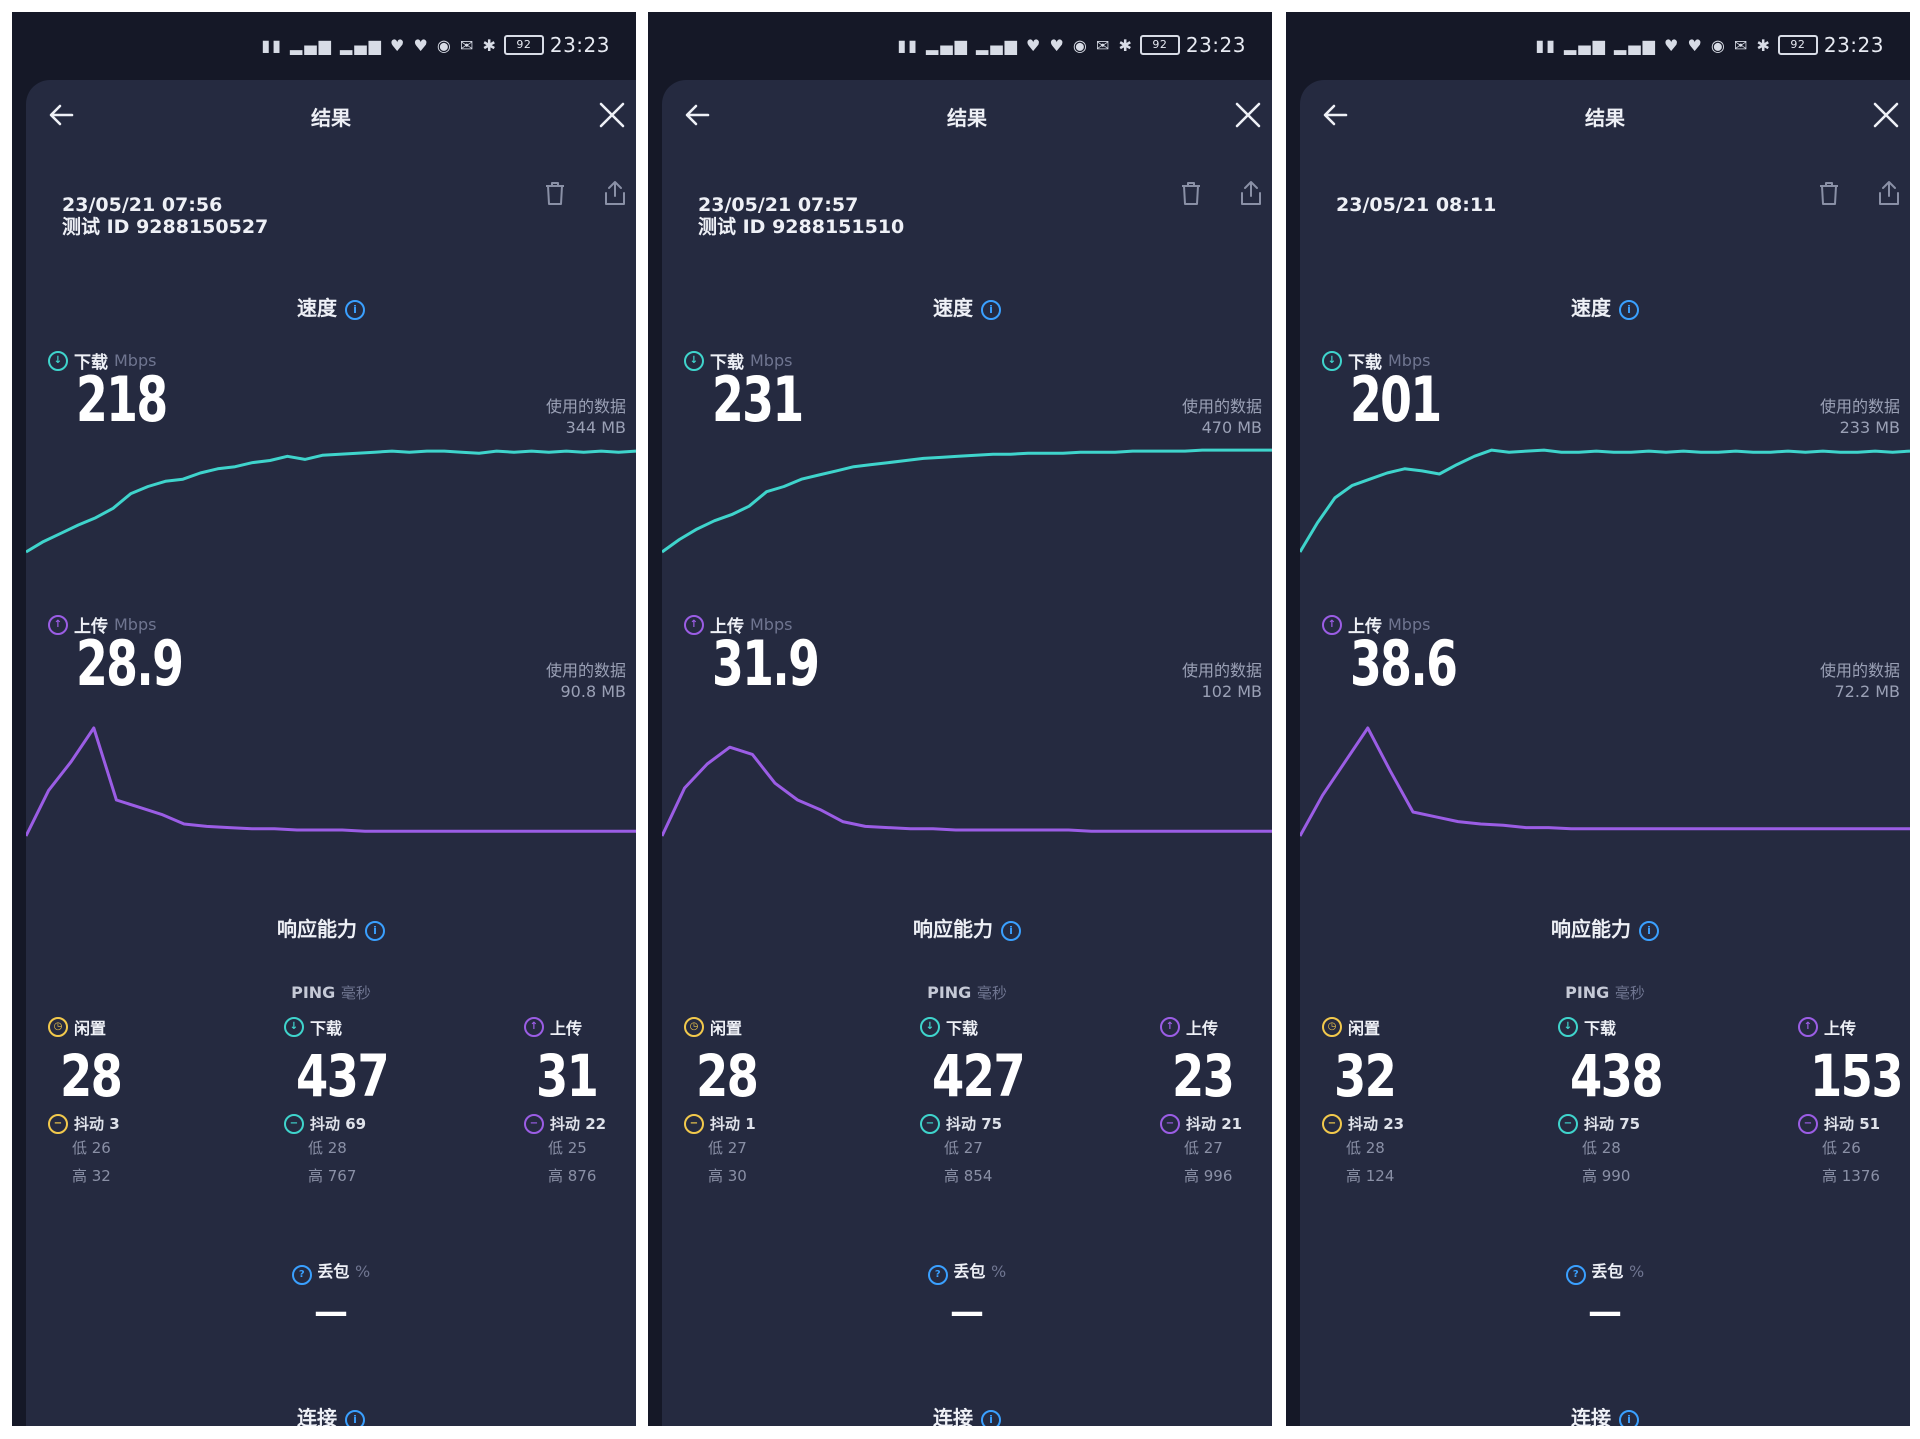 The width and height of the screenshot is (1920, 1439). I want to click on download-data-used: 使用的数据 233 MB, so click(1860, 417).